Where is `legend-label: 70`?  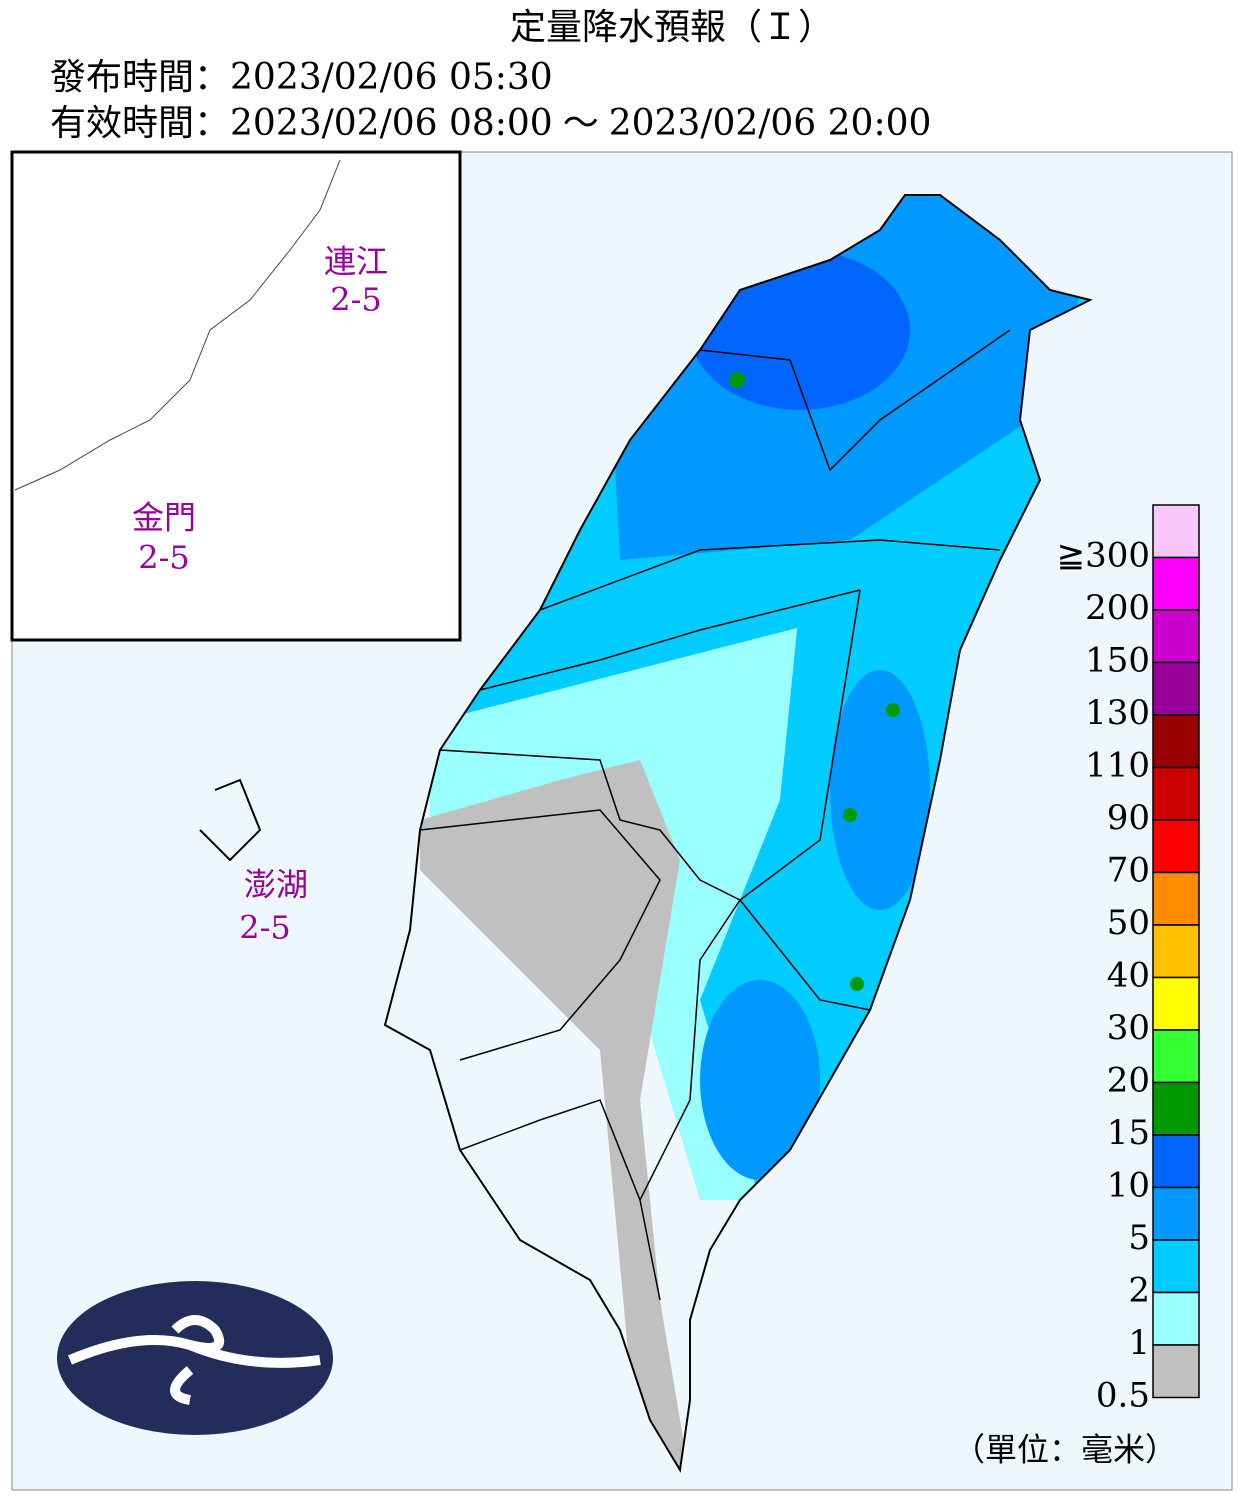 legend-label: 70 is located at coordinates (1128, 871).